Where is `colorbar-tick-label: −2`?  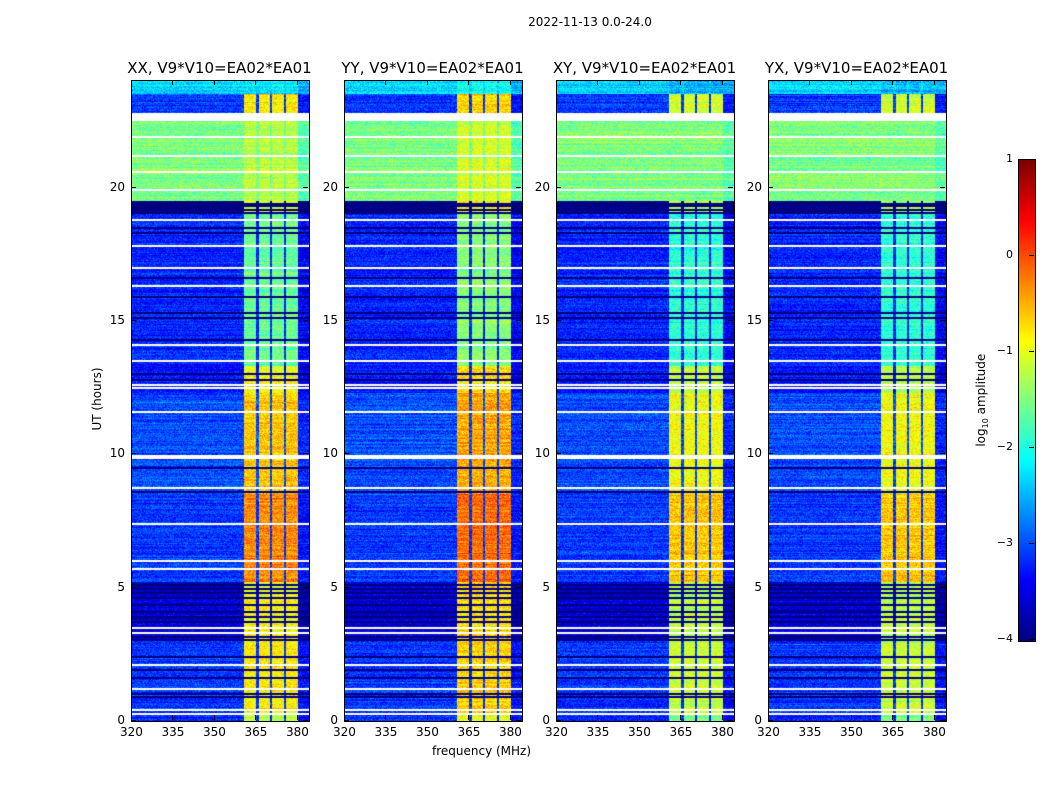 colorbar-tick-label: −2 is located at coordinates (1004, 446).